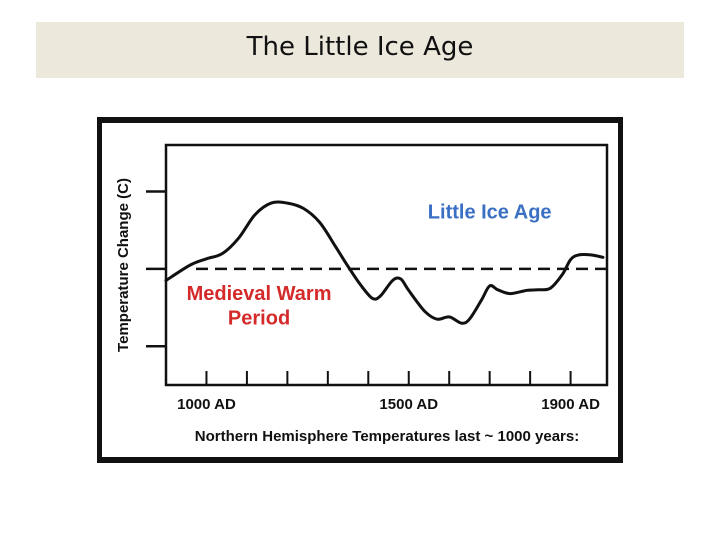  I want to click on slide-title: The Little Ice Age, so click(360, 47).